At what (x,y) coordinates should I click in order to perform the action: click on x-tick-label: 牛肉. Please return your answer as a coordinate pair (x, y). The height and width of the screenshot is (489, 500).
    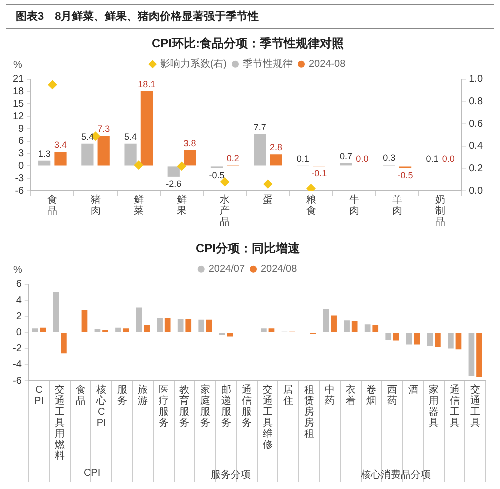
    Looking at the image, I should click on (354, 206).